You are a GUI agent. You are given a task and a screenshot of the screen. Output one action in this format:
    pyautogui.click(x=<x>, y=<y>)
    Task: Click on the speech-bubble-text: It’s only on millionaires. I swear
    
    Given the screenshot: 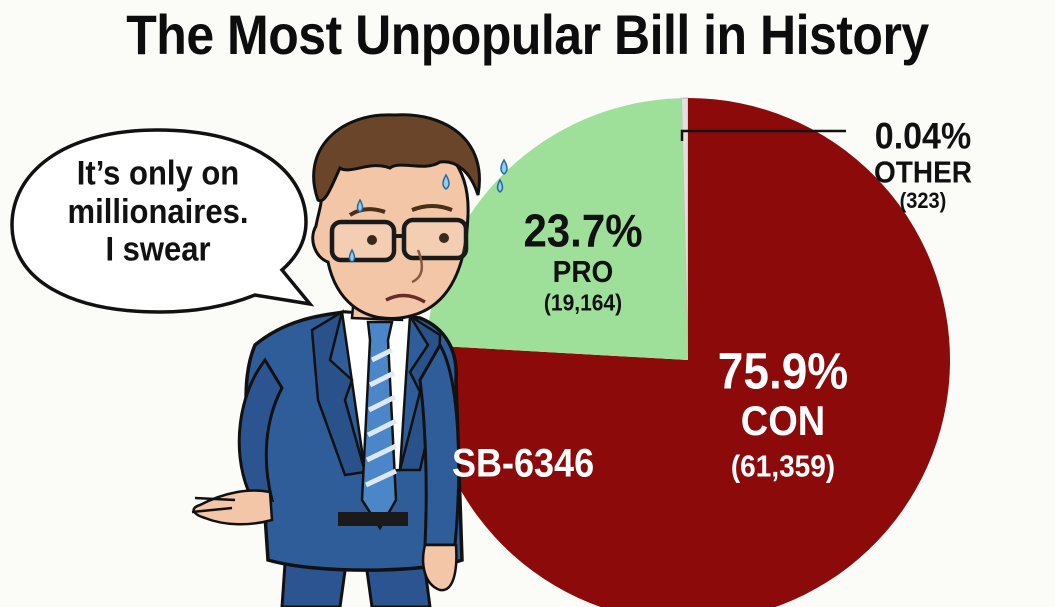 What is the action you would take?
    pyautogui.click(x=158, y=211)
    